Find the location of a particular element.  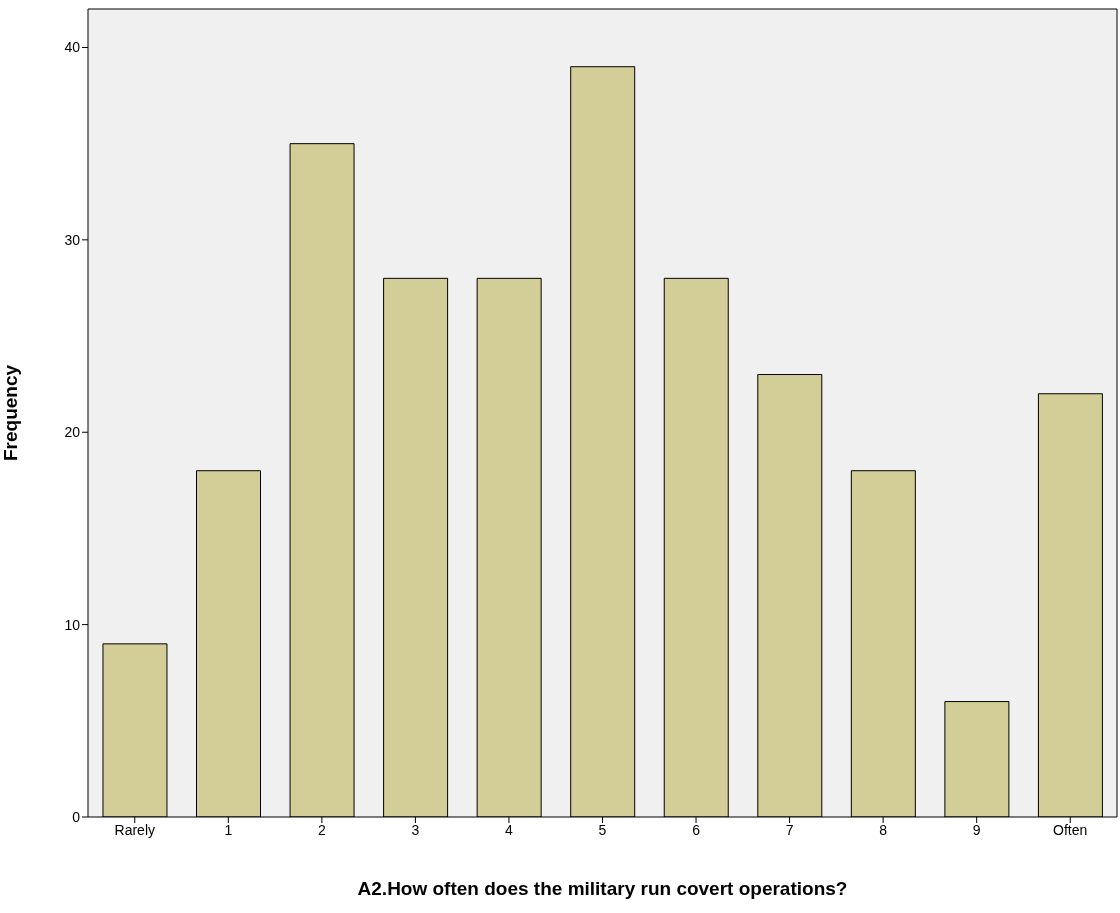

x-tick-label: 9 is located at coordinates (976, 829).